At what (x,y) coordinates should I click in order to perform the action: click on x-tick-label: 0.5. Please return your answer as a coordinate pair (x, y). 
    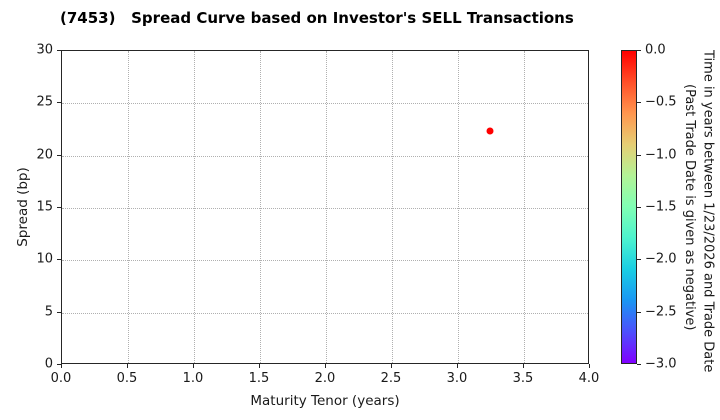
    Looking at the image, I should click on (127, 378).